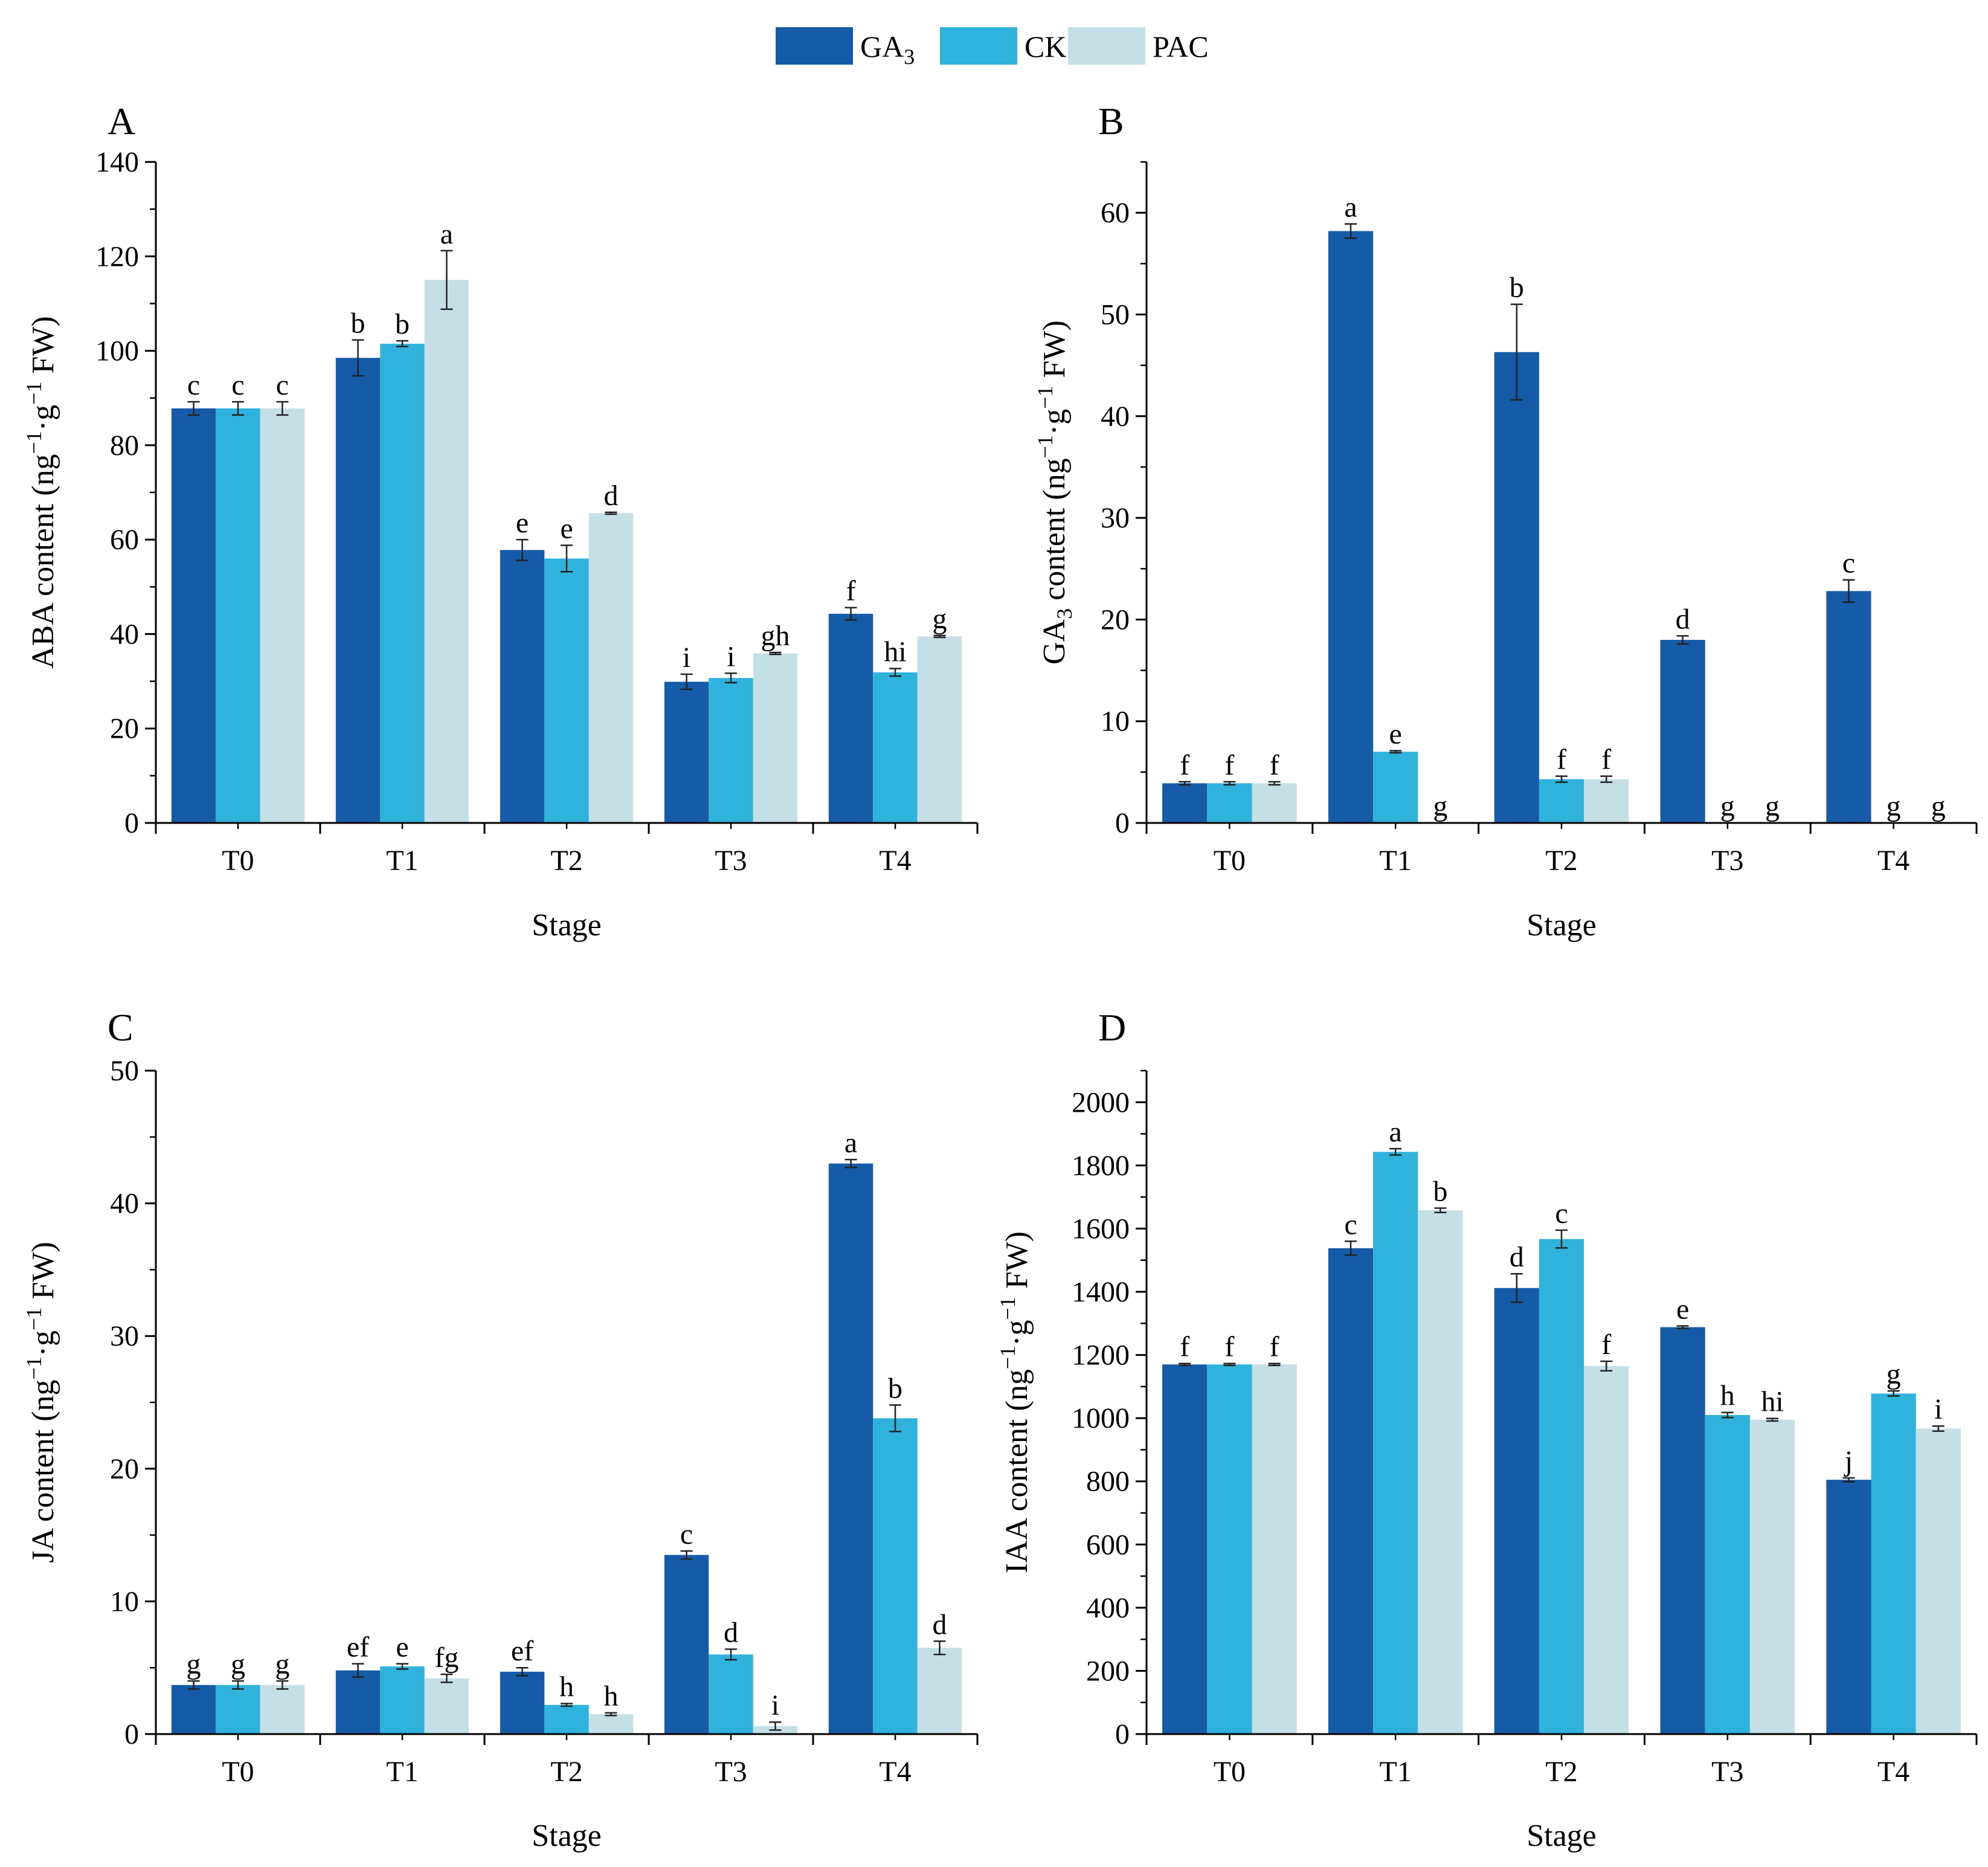 This screenshot has height=1867, width=1988. What do you see at coordinates (402, 1700) in the screenshot?
I see `bar-c-ck-t1` at bounding box center [402, 1700].